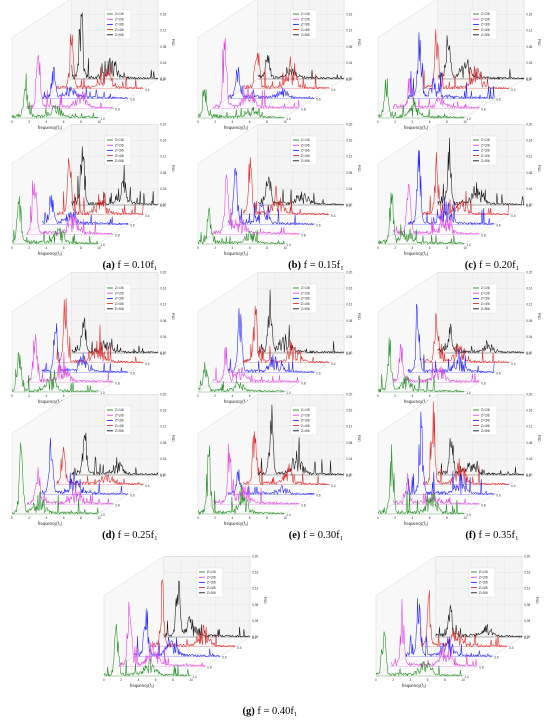  Describe the element at coordinates (249, 711) in the screenshot. I see `caption-letter: (g)` at that location.